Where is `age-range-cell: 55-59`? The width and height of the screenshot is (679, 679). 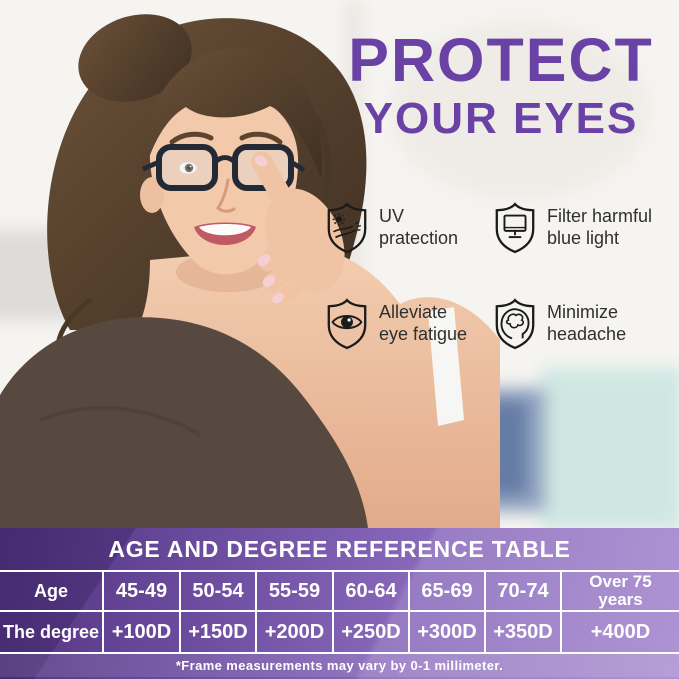
age-range-cell: 55-59 is located at coordinates (295, 592).